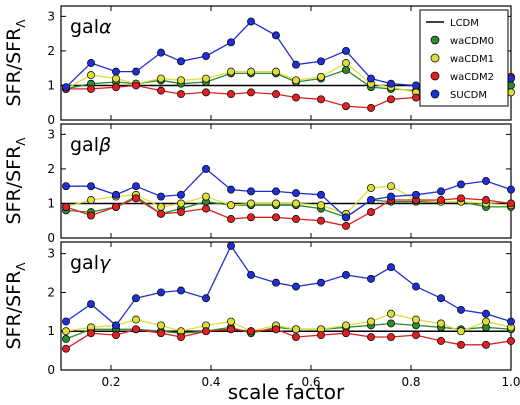 The height and width of the screenshot is (405, 520). Describe the element at coordinates (51, 292) in the screenshot. I see `y-tick-label: 2` at that location.